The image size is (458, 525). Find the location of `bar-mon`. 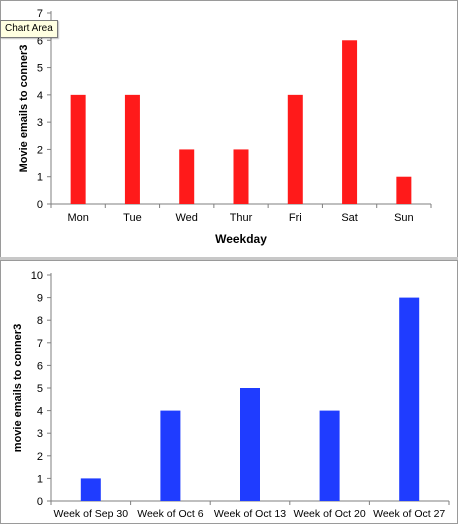

bar-mon is located at coordinates (78, 149).